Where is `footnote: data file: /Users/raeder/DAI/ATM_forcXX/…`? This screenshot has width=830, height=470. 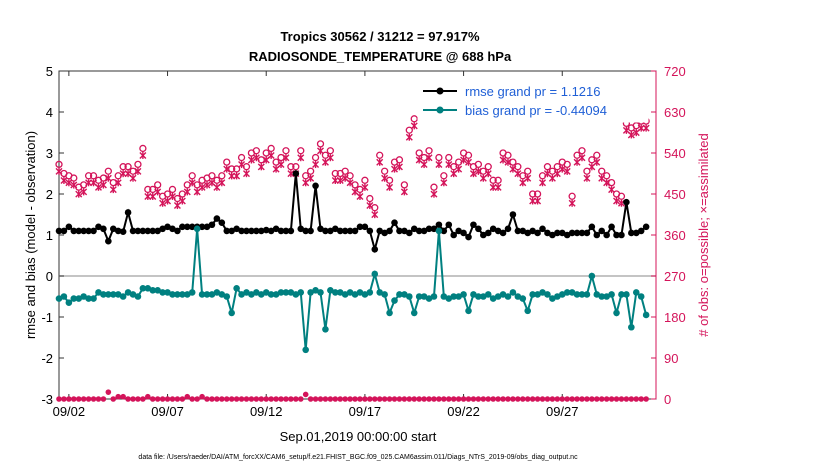 footnote: data file: /Users/raeder/DAI/ATM_forcXX/… is located at coordinates (358, 457).